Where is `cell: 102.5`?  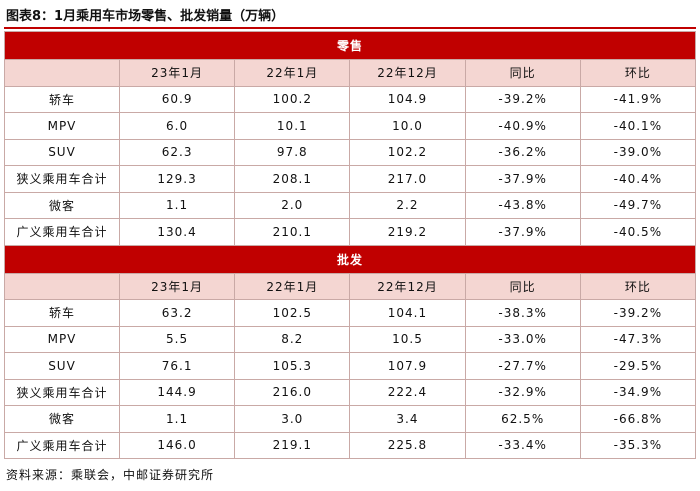
cell: 102.5 is located at coordinates (292, 313).